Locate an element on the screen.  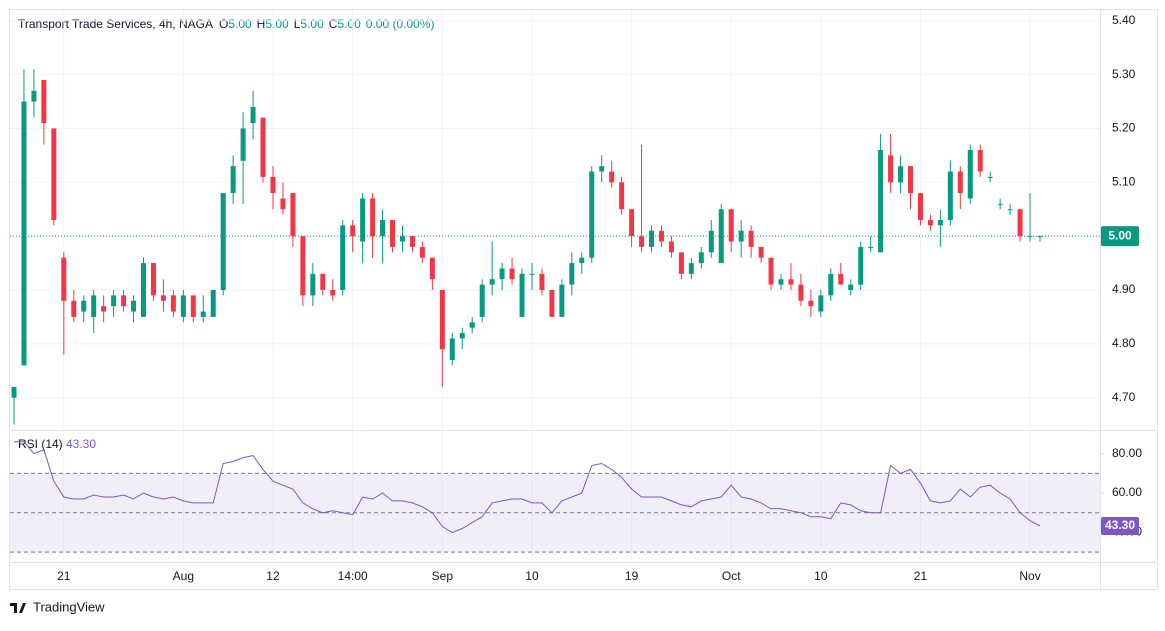
y-tick-label: 5.20 is located at coordinates (1124, 128).